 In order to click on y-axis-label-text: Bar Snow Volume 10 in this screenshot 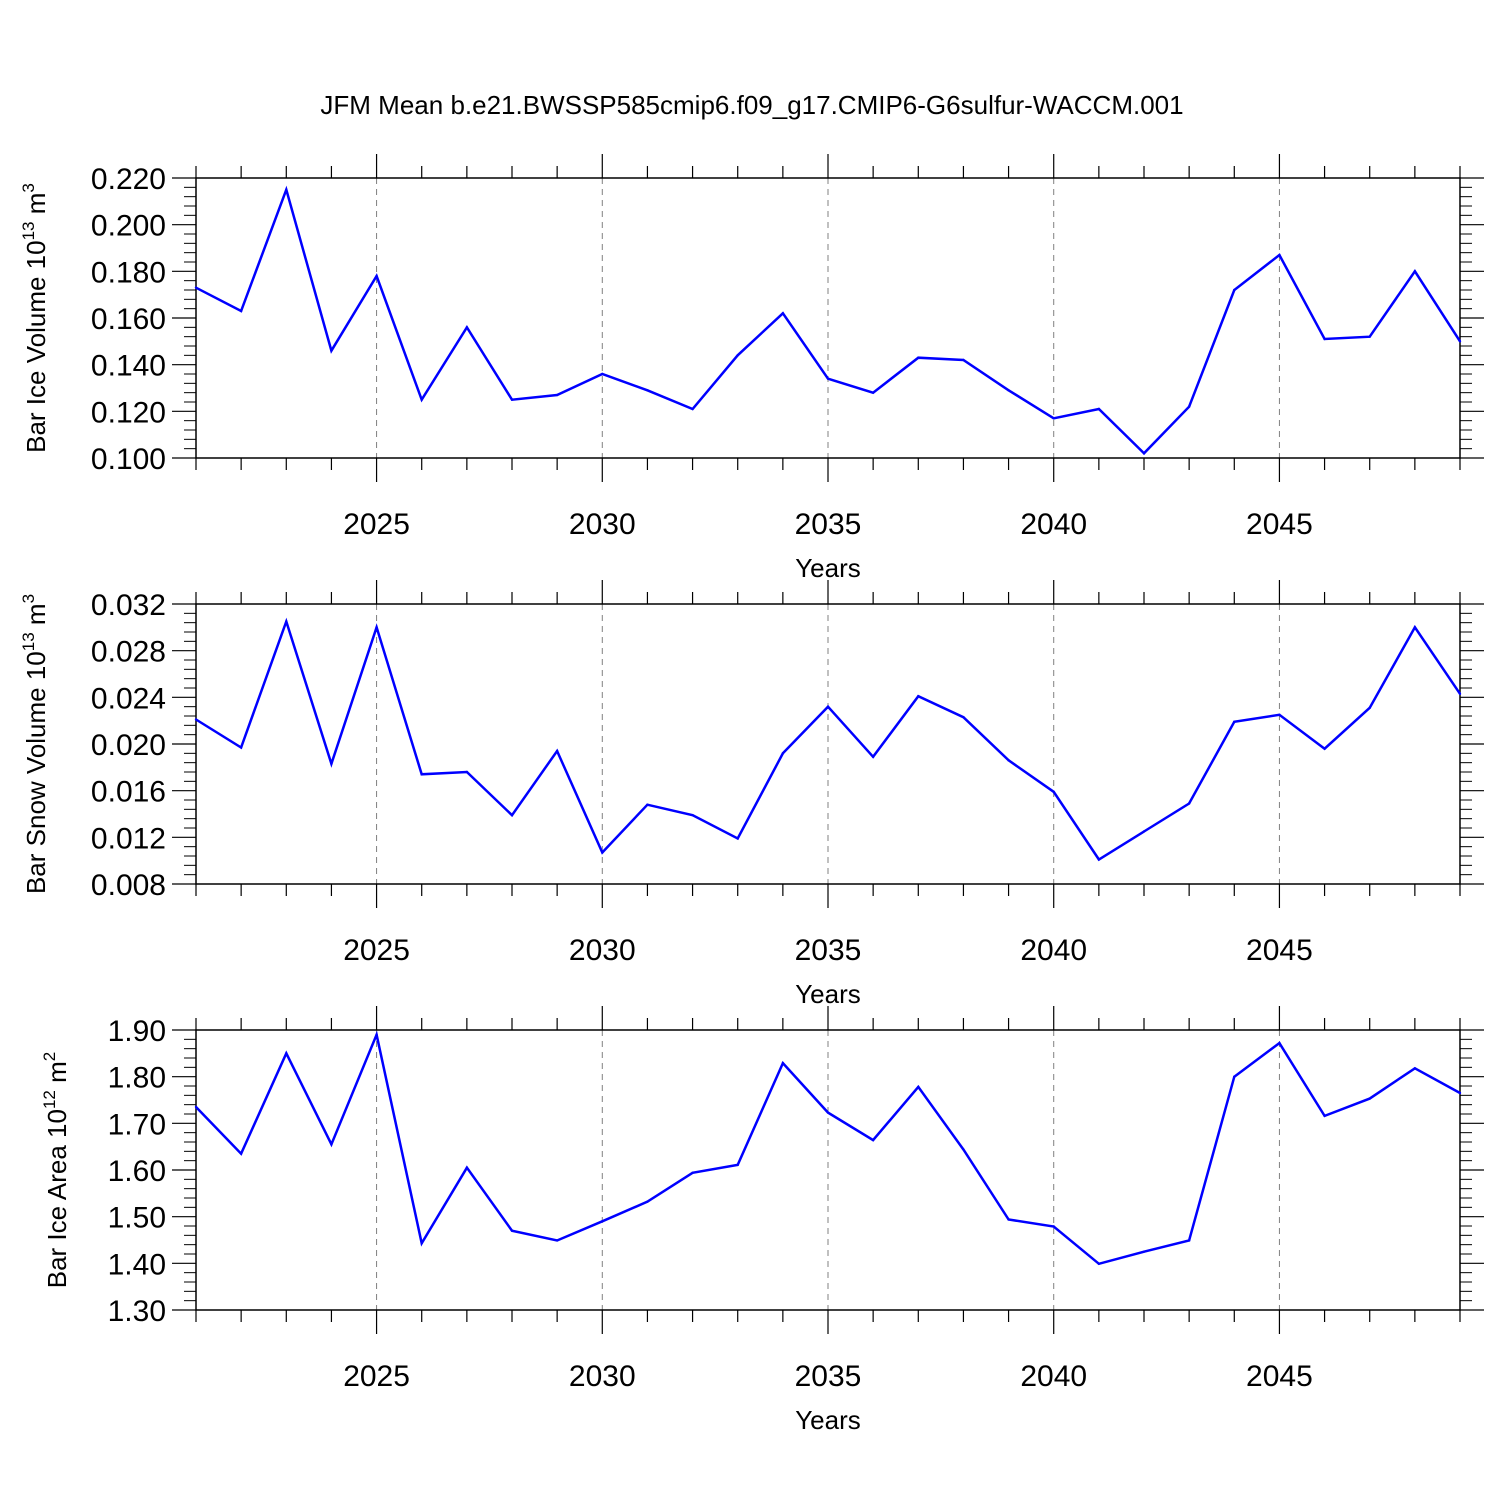, I will do `click(36, 772)`.